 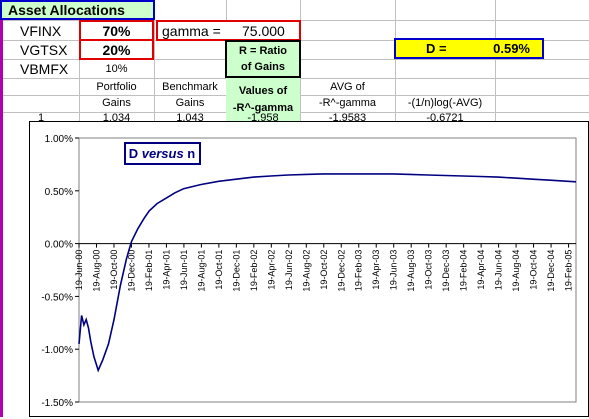 I want to click on y-tick-label: 0.00%, so click(x=59, y=245).